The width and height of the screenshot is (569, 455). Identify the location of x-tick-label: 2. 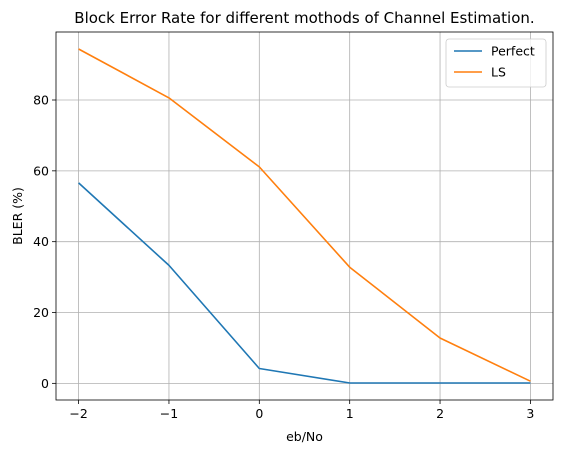
(440, 413).